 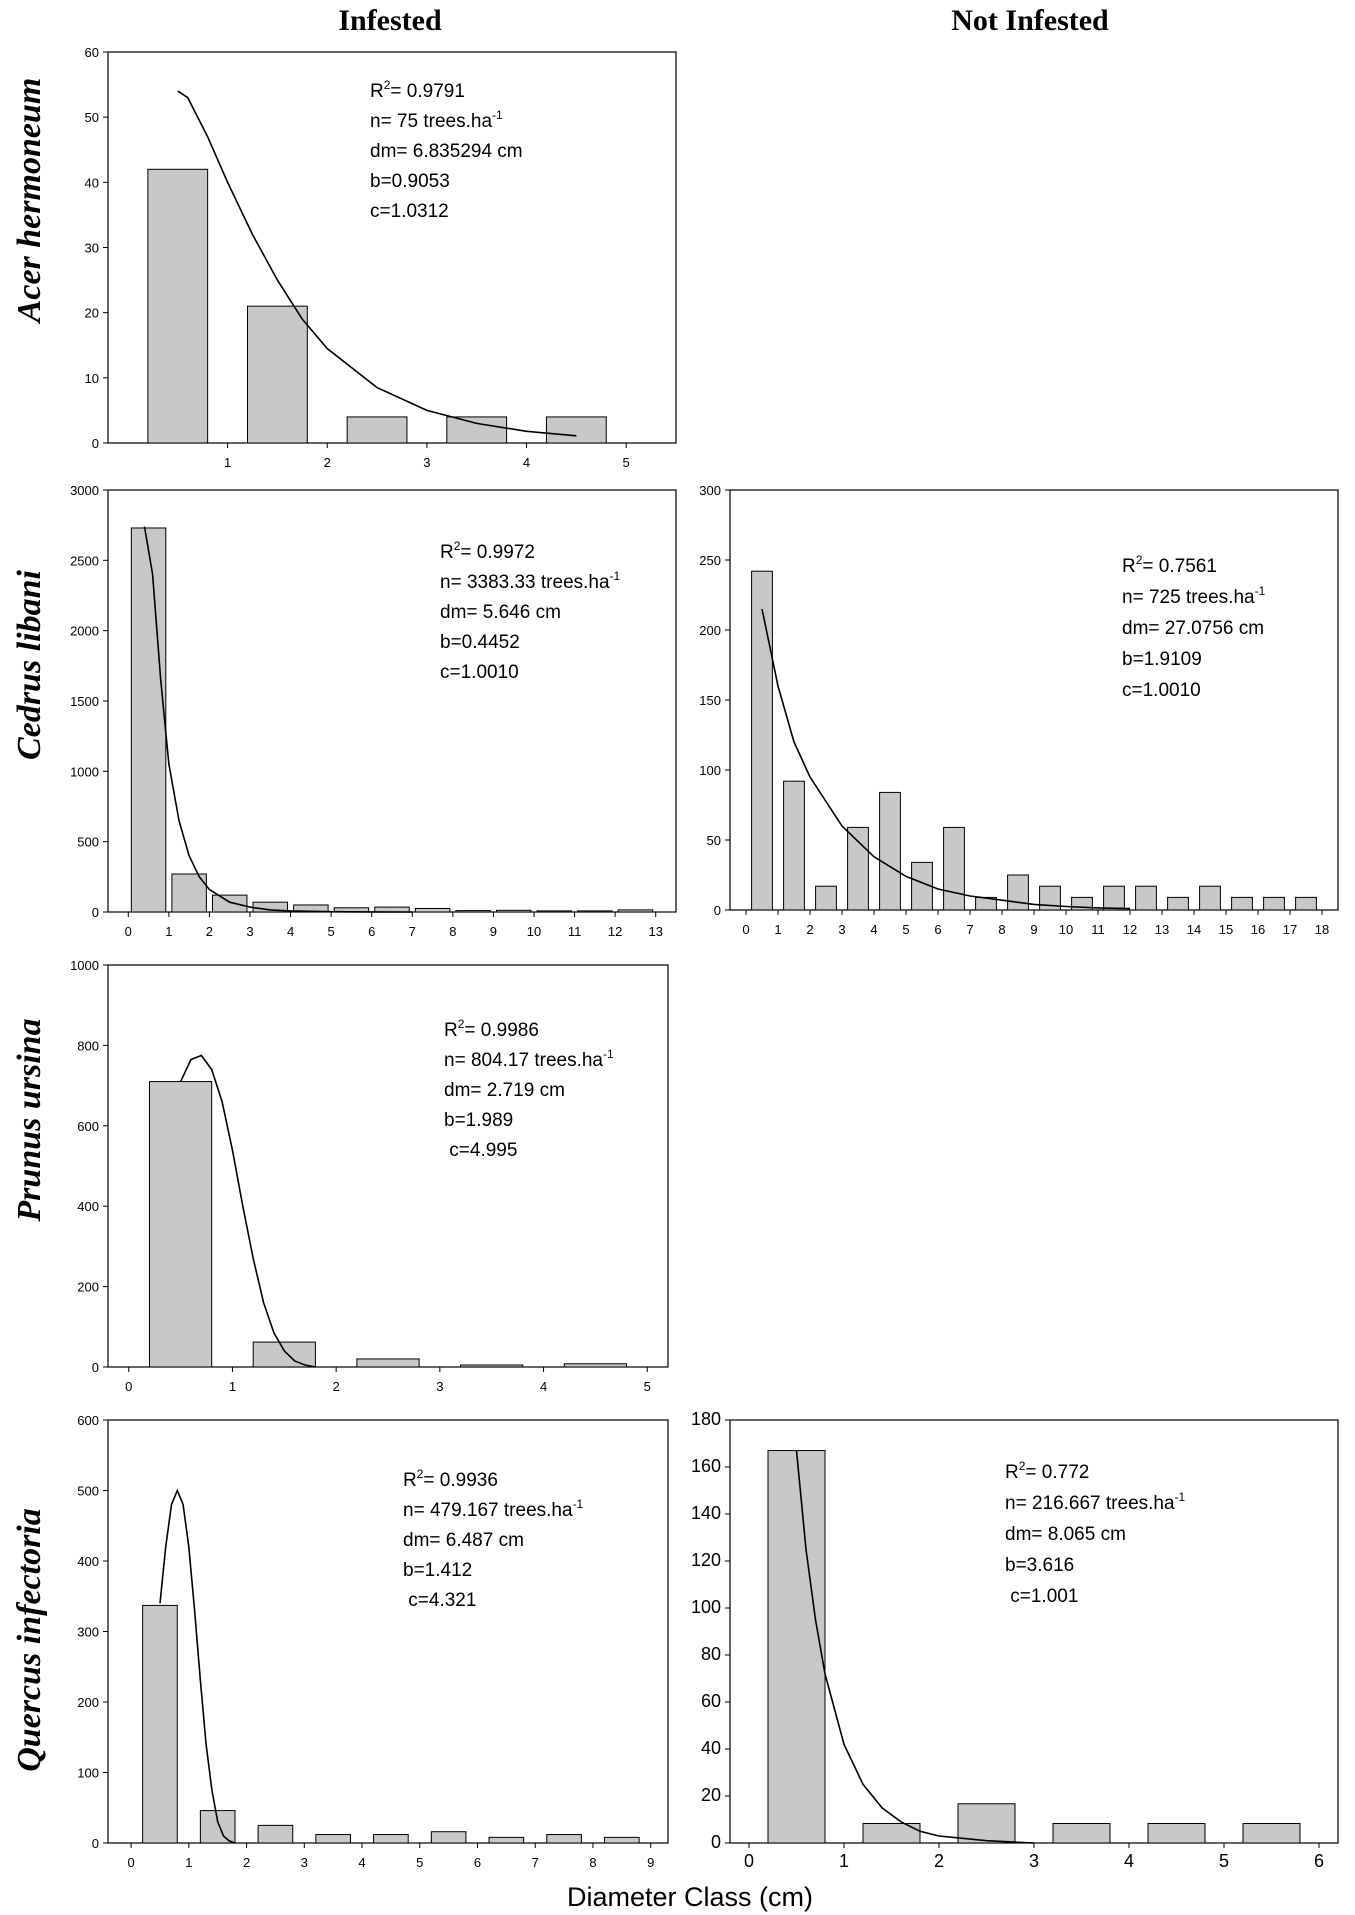 I want to click on annotation-line: dm= 8.065 cm, so click(x=1065, y=1534).